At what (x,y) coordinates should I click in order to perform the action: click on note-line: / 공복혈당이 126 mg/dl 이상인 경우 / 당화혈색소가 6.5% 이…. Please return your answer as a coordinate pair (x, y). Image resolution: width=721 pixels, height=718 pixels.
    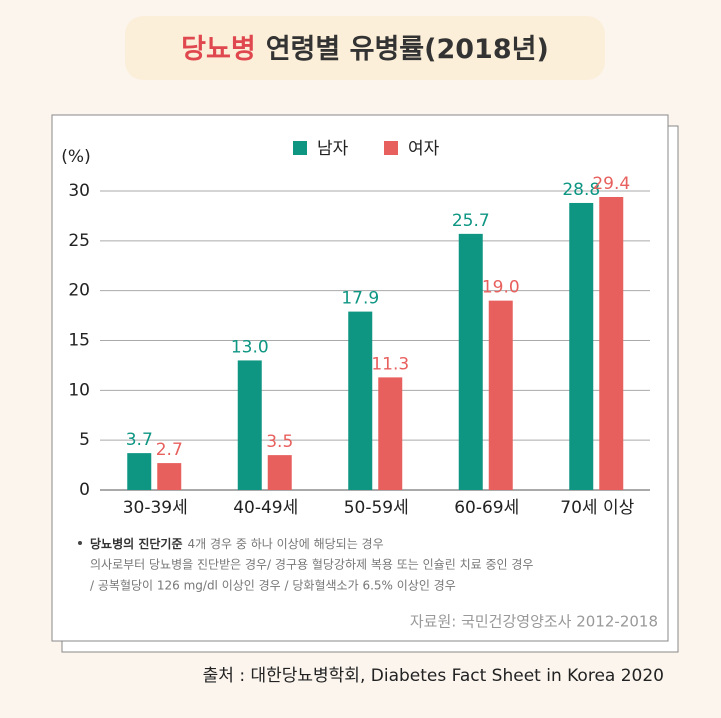
    Looking at the image, I should click on (273, 586).